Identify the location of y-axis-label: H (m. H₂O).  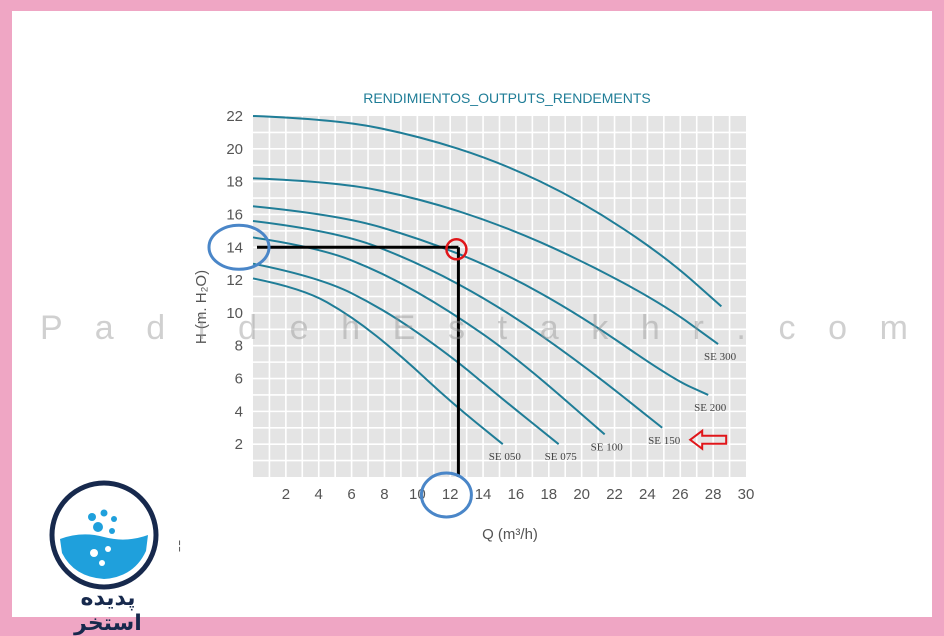
(201, 307).